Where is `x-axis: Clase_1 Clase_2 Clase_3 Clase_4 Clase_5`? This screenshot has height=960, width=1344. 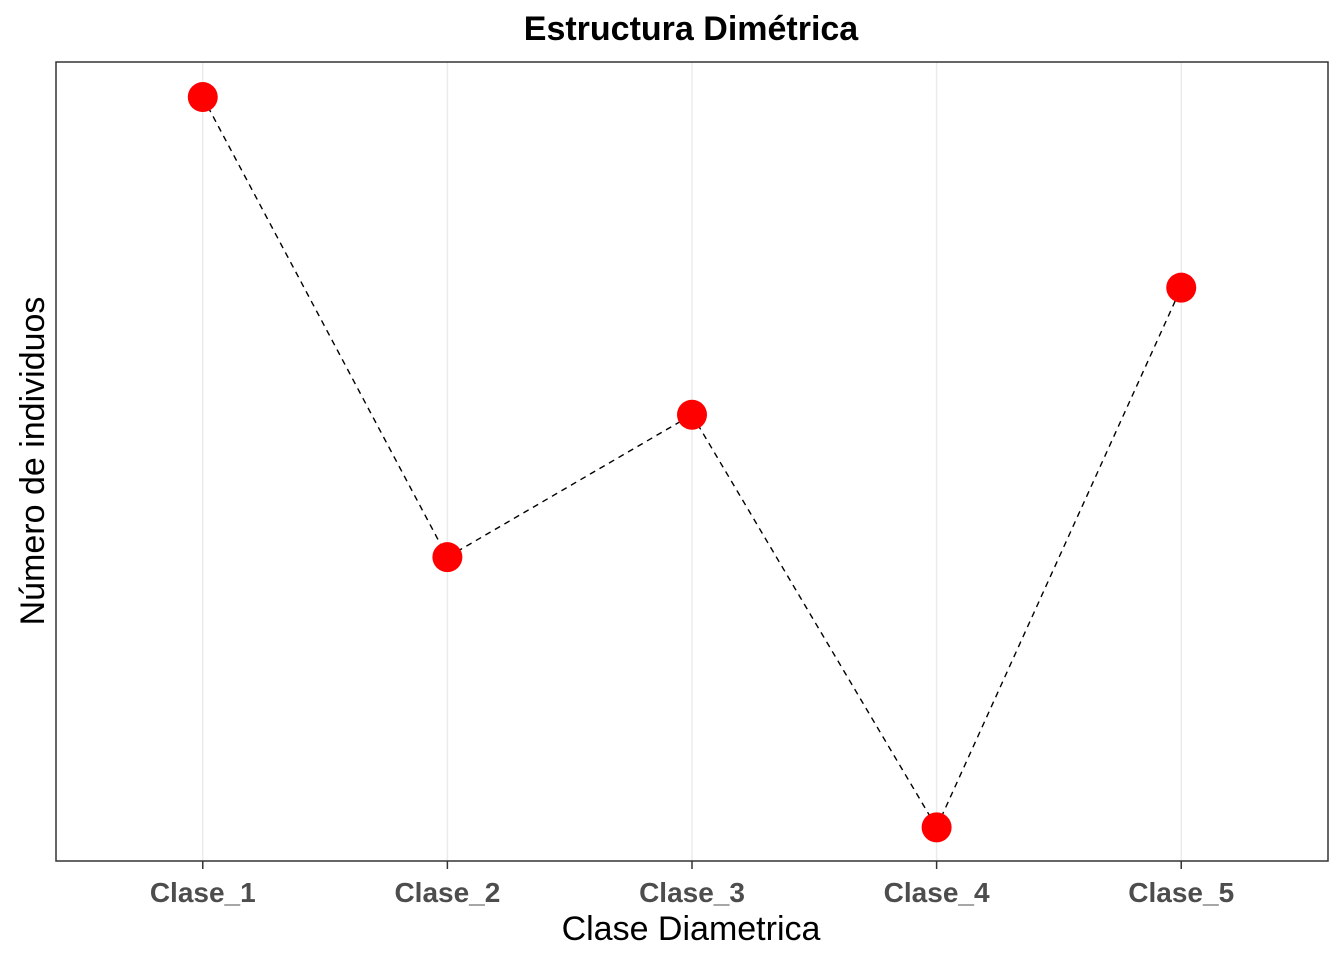 x-axis: Clase_1 Clase_2 Clase_3 Clase_4 Clase_5 is located at coordinates (692, 884).